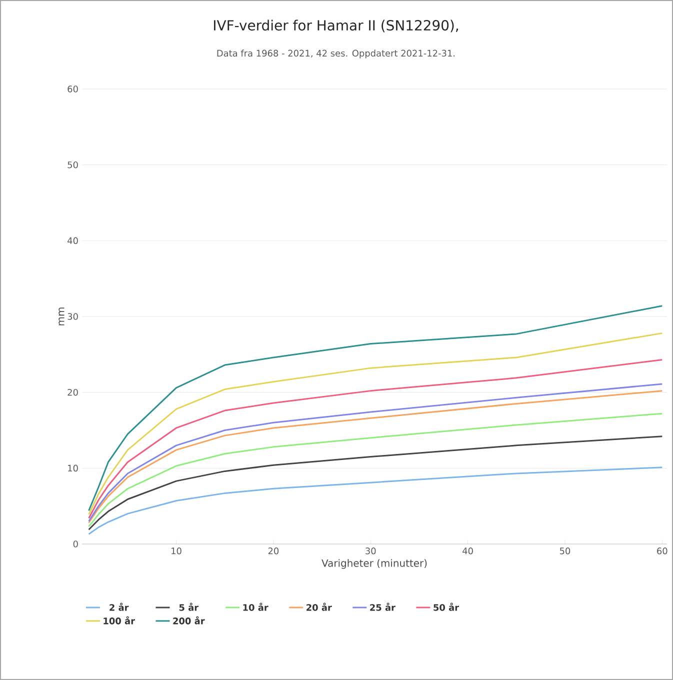 The width and height of the screenshot is (673, 680). Describe the element at coordinates (61, 317) in the screenshot. I see `y-axis-title: mm` at that location.